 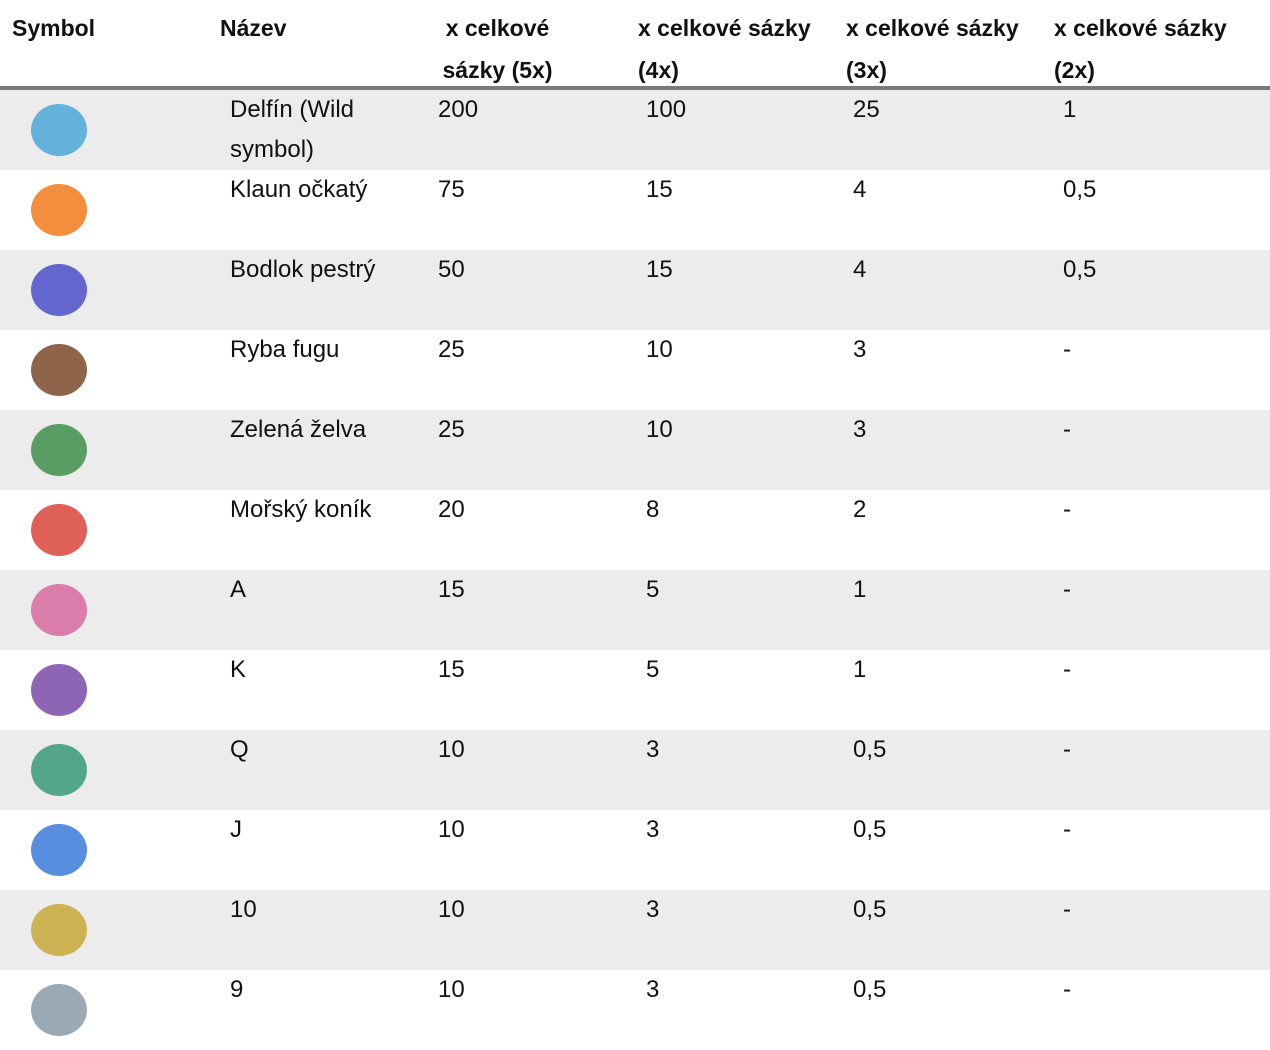 I want to click on symbol-name: K, so click(x=238, y=669).